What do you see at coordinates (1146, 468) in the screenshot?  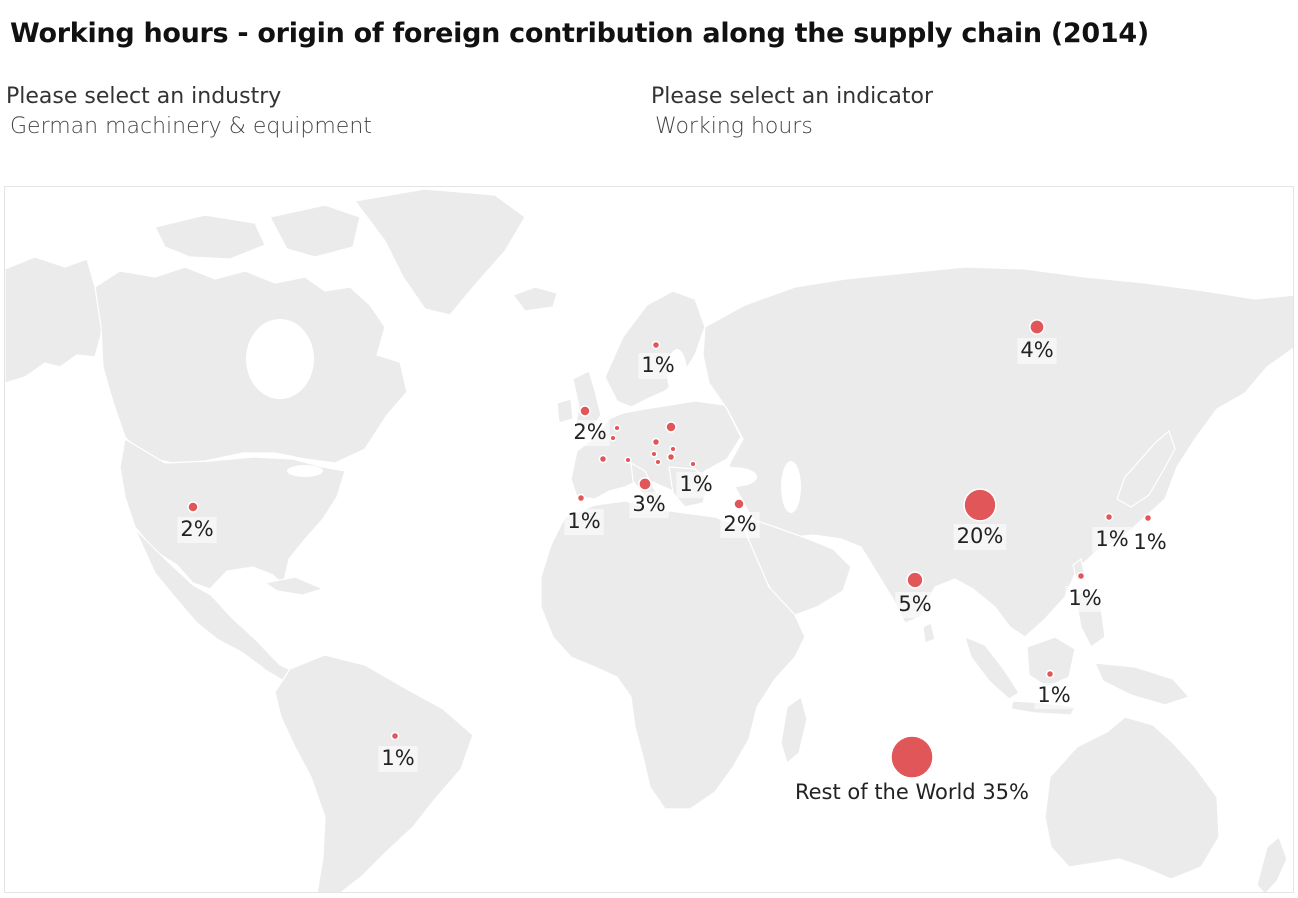 I see `land-japan` at bounding box center [1146, 468].